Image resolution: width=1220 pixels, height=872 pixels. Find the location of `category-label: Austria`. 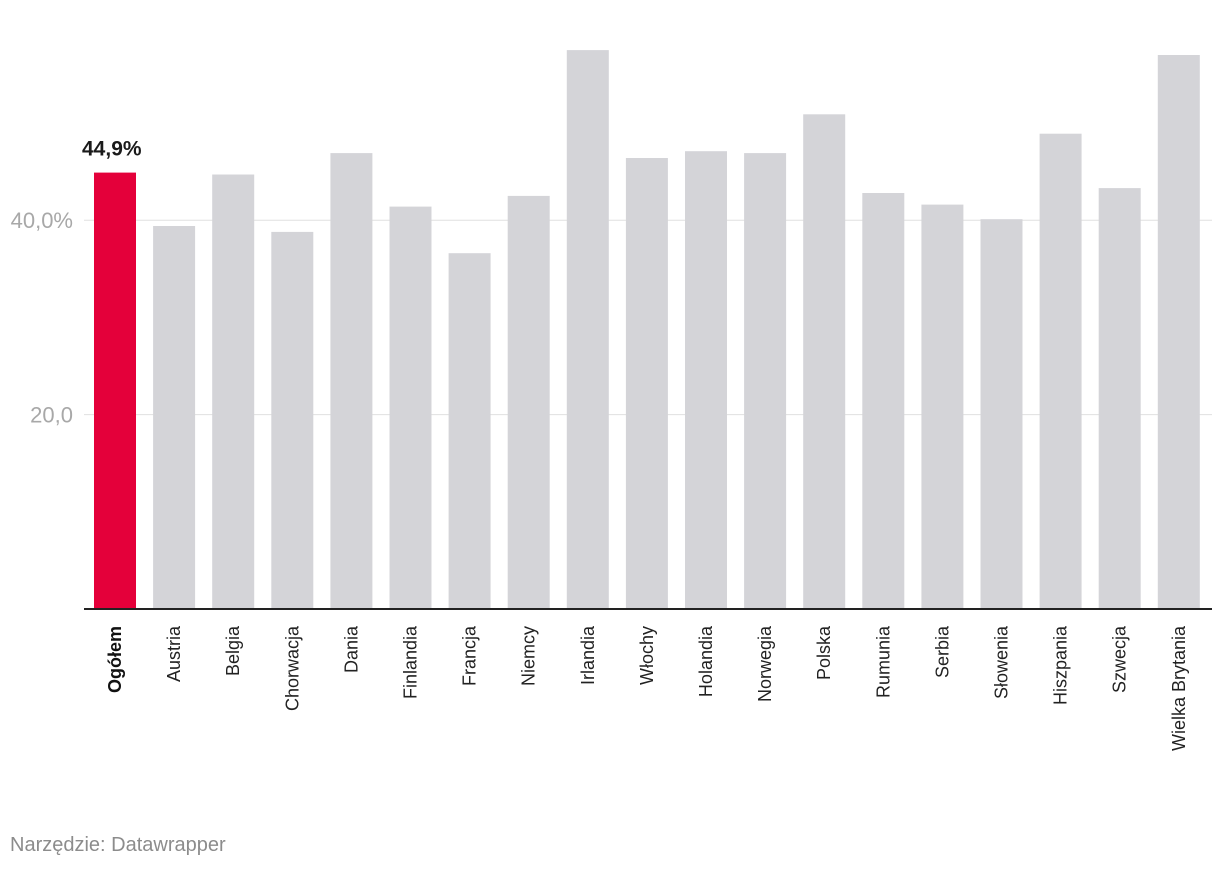

category-label: Austria is located at coordinates (174, 653).